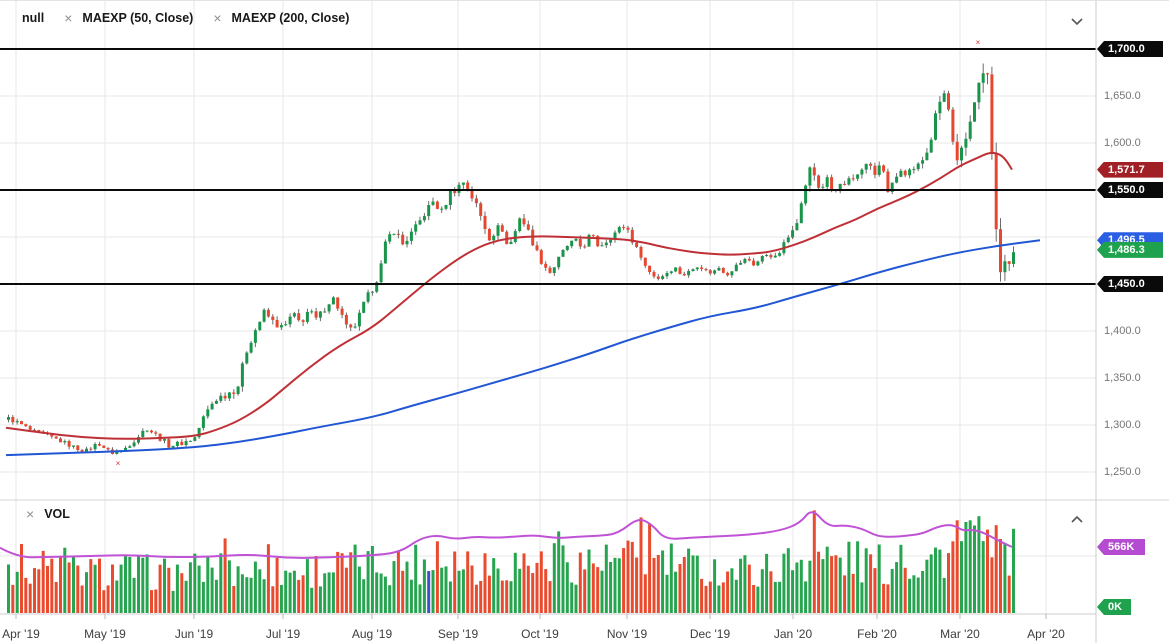 The width and height of the screenshot is (1169, 643). What do you see at coordinates (1046, 634) in the screenshot?
I see `svg-text: Apr '20` at bounding box center [1046, 634].